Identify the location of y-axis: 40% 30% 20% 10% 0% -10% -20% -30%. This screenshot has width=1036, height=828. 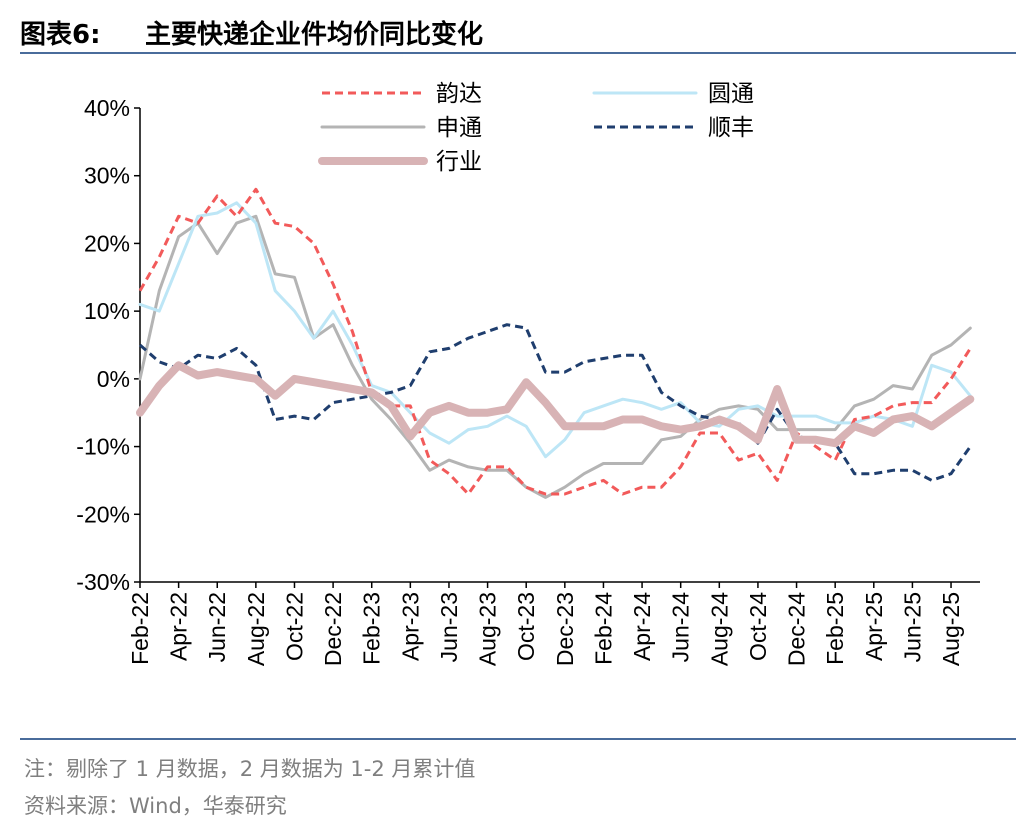
(108, 345).